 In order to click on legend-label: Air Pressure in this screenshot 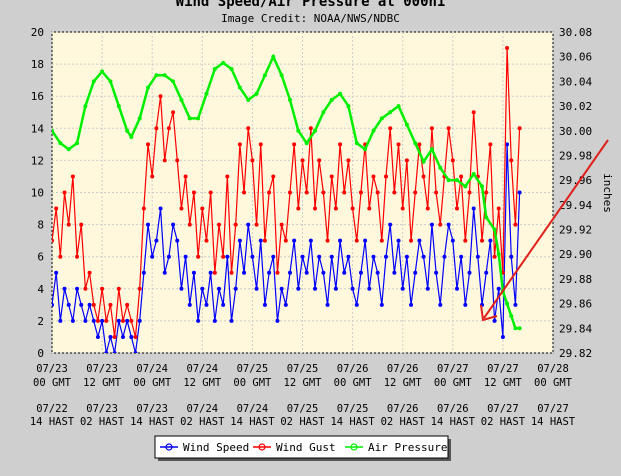, I will do `click(407, 447)`.